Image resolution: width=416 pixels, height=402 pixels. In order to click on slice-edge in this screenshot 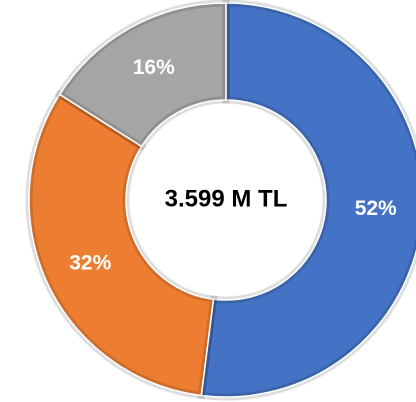, I will do `click(142, 75)`.